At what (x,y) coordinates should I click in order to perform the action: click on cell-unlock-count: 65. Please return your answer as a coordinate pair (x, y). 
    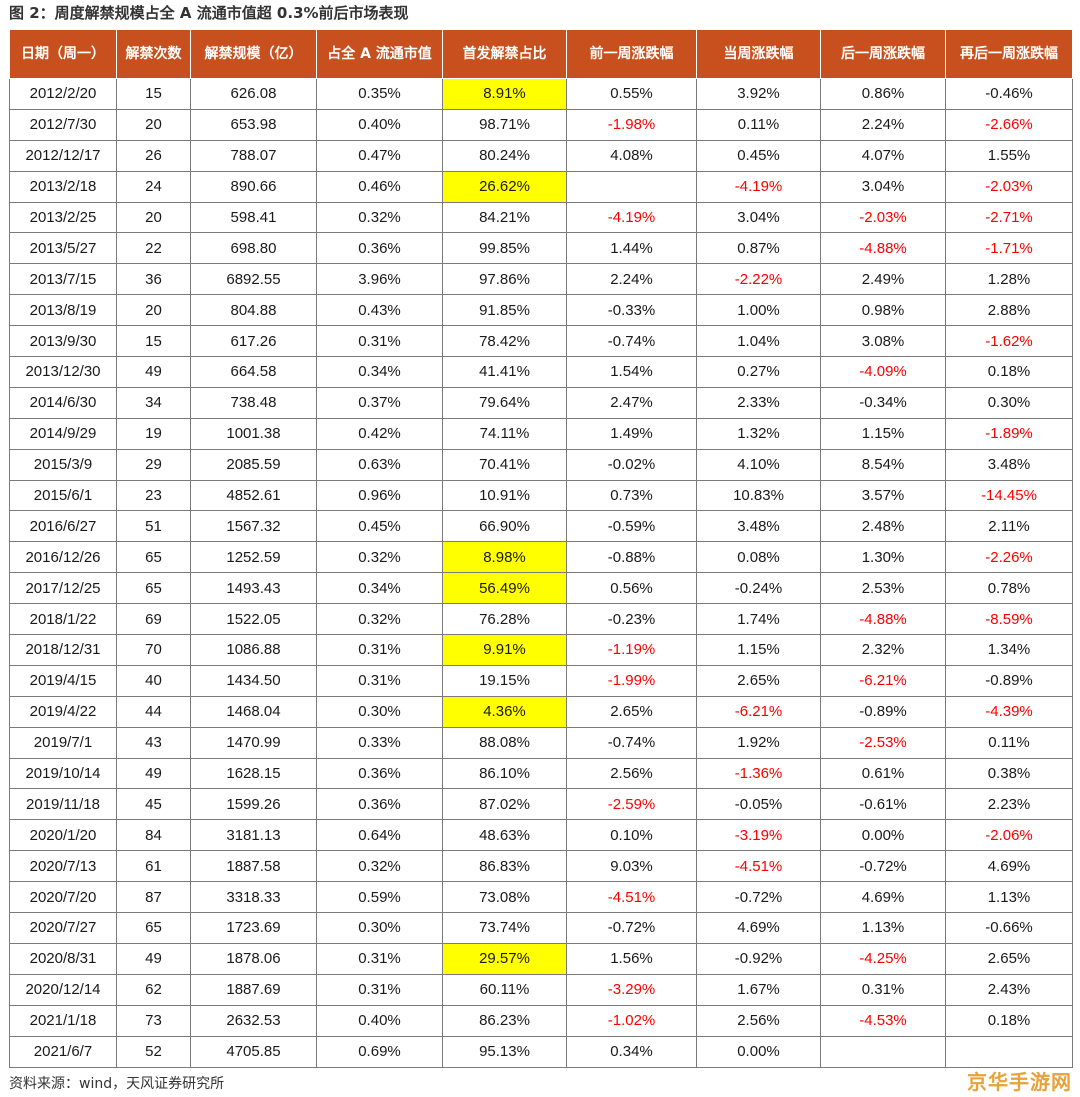
    Looking at the image, I should click on (153, 557).